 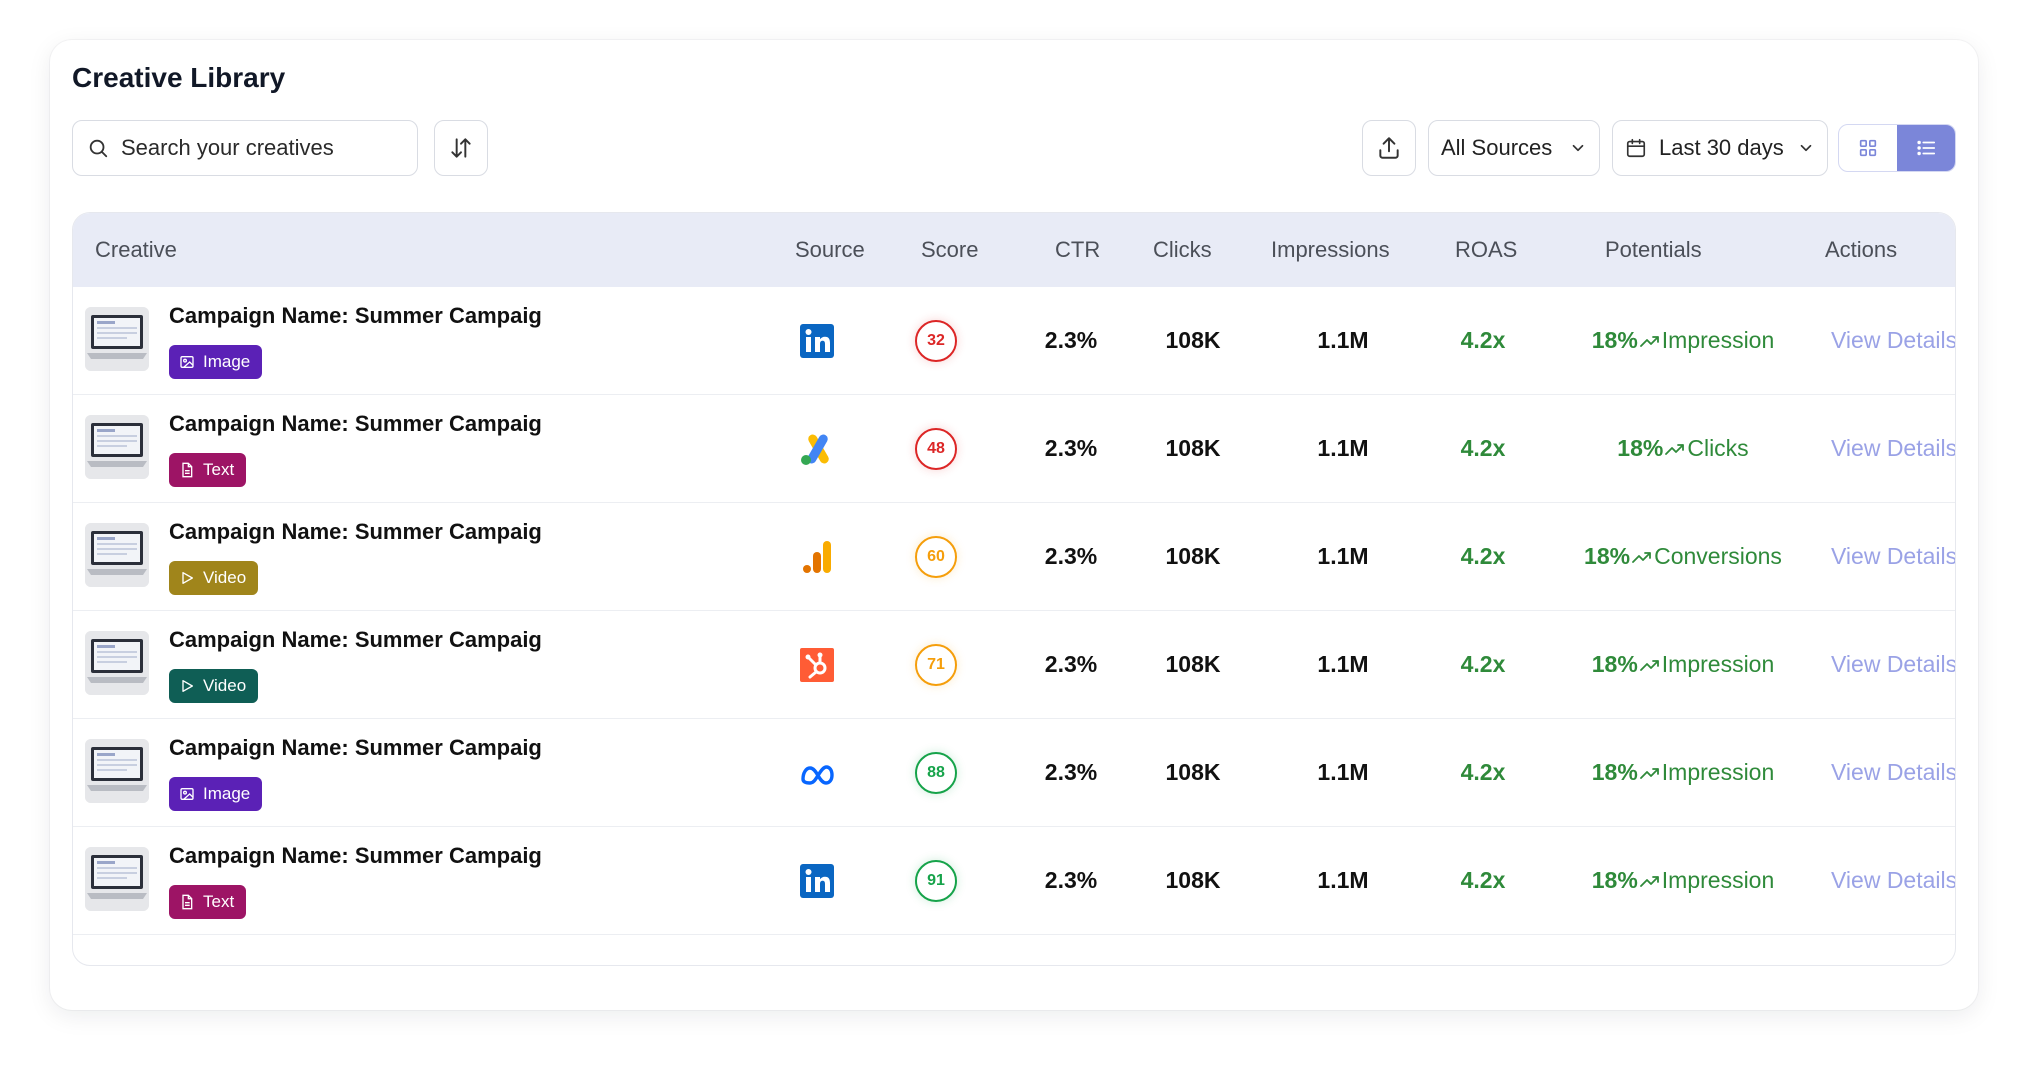 I want to click on date-range-dropdown: Last 30 days, so click(x=1720, y=148).